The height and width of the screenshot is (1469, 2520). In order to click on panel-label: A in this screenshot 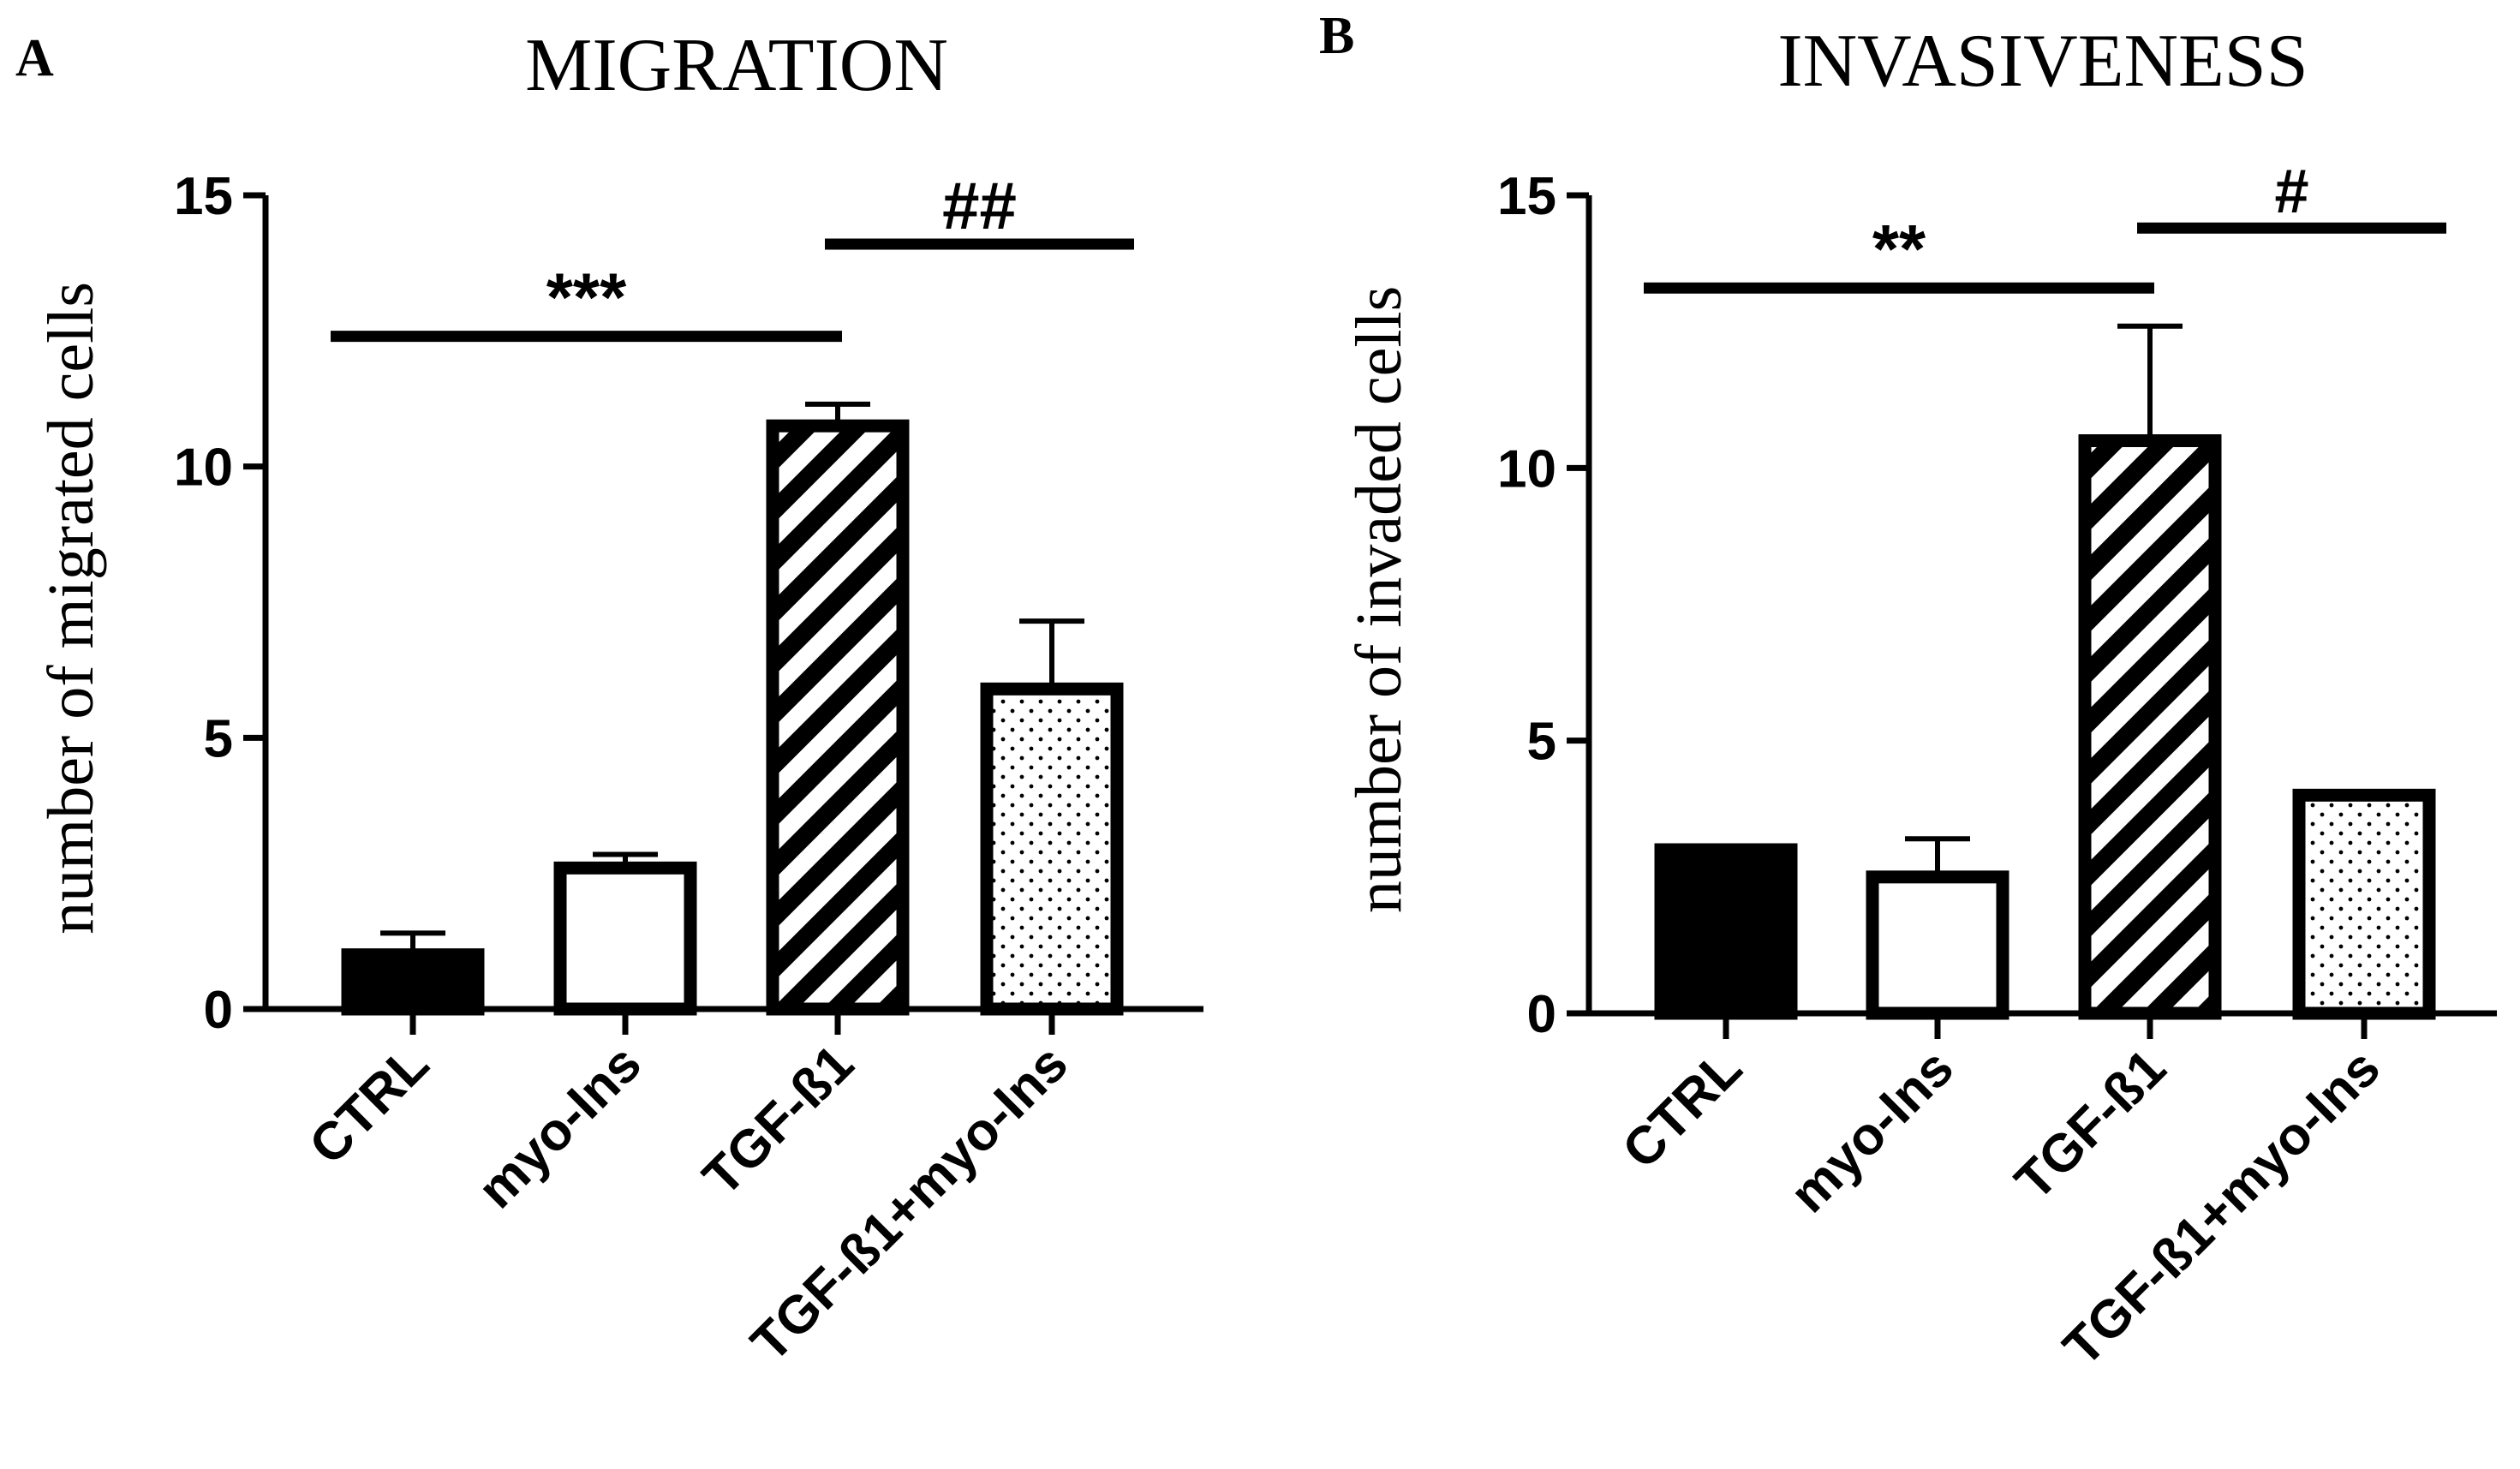, I will do `click(34, 58)`.